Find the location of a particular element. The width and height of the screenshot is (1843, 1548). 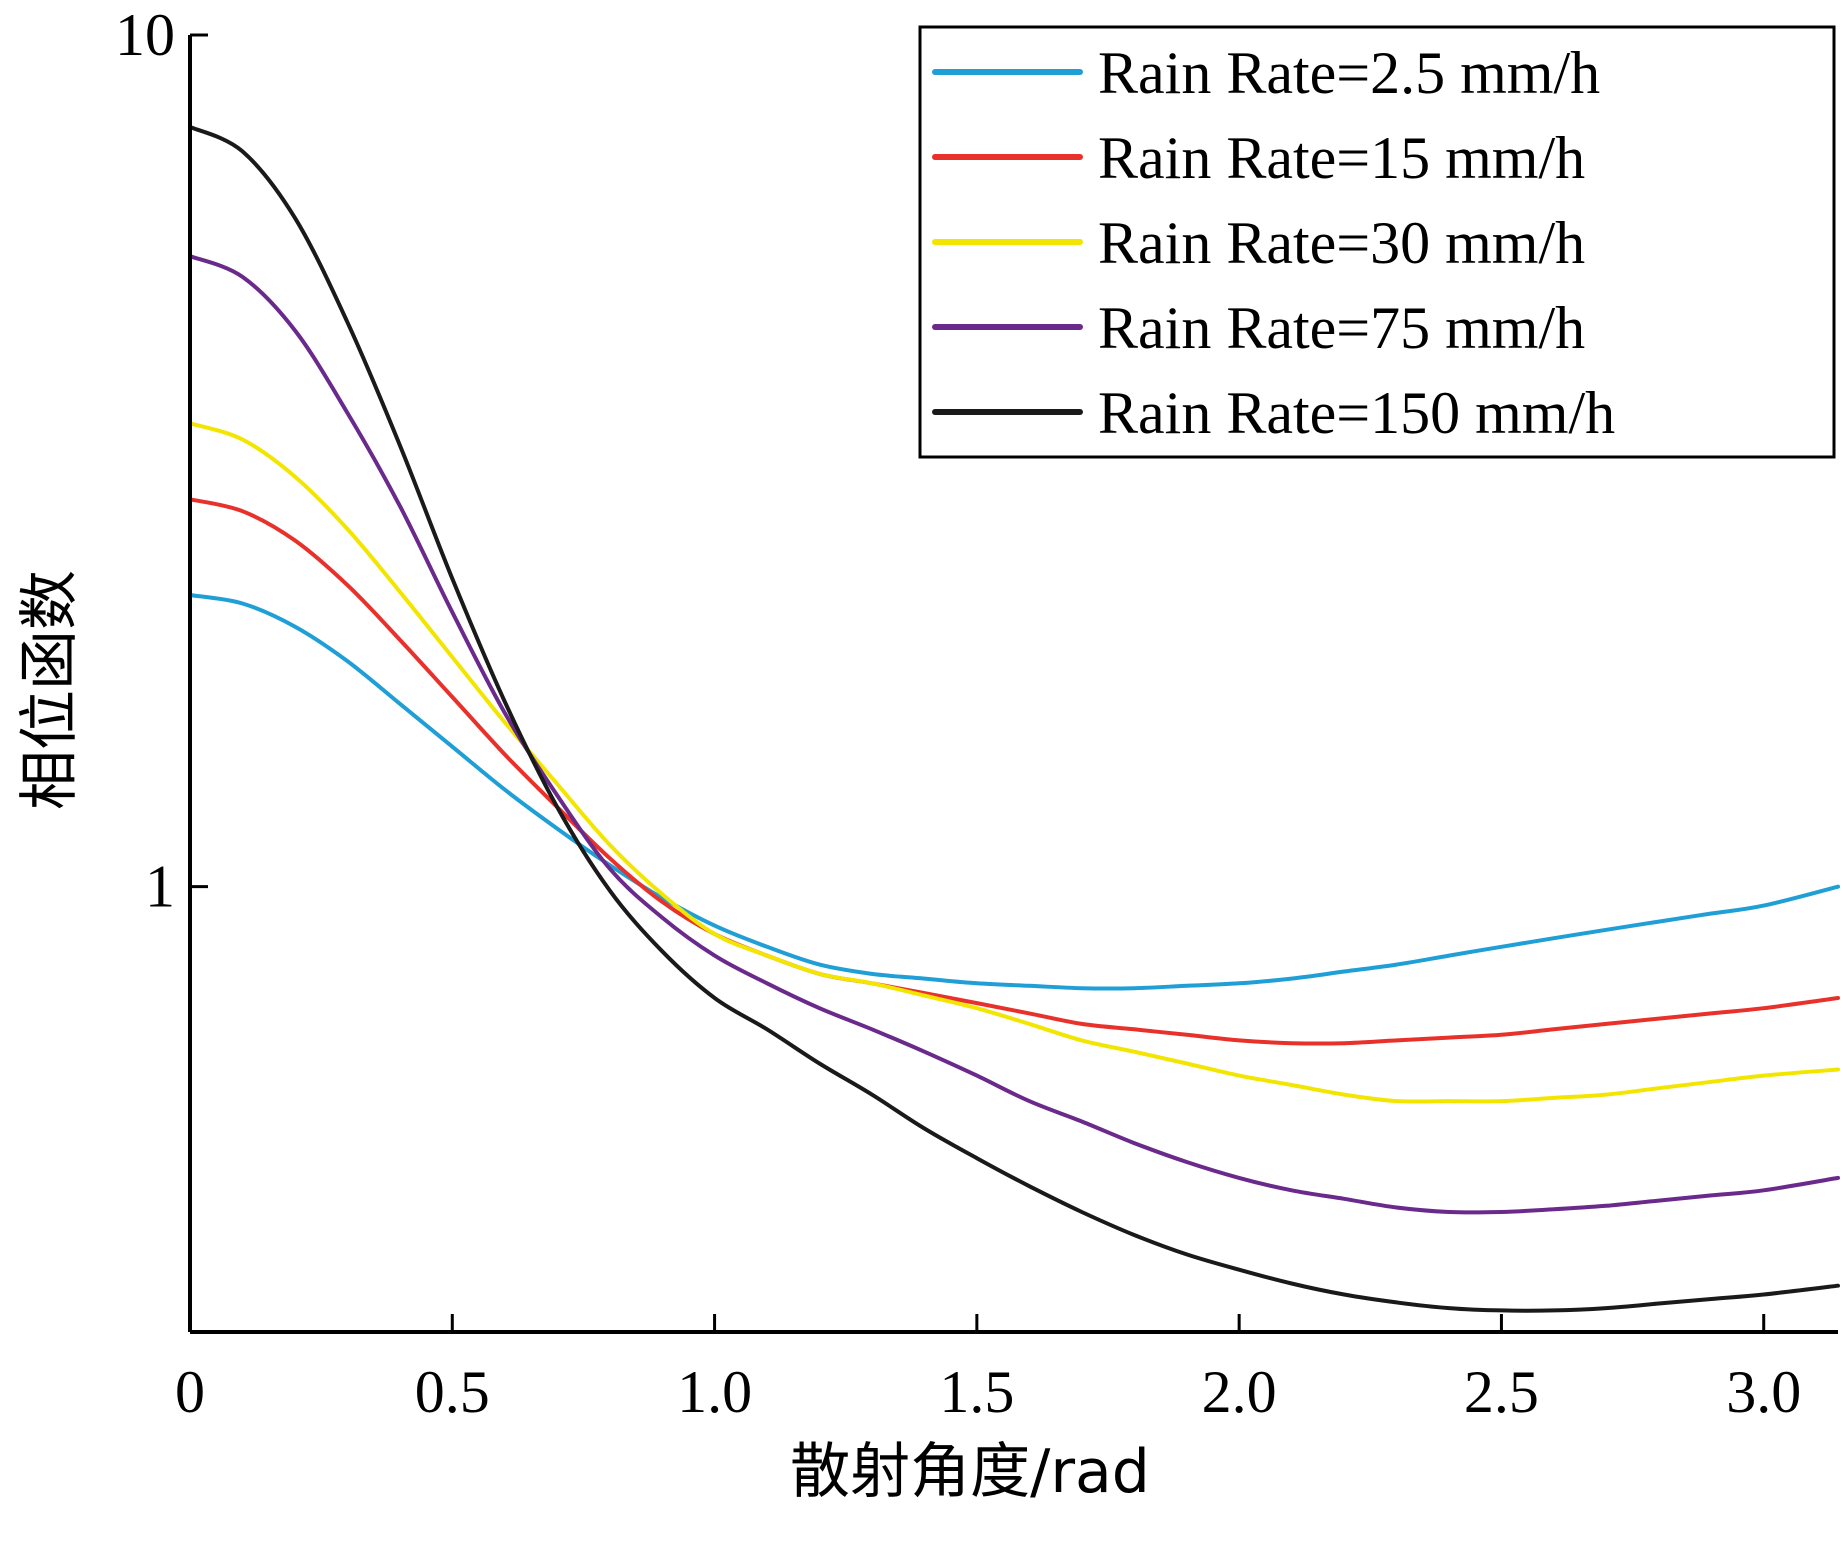

x-ticks: 0 0.5 1.0 1.5 2.0 2.5 3.0 is located at coordinates (988, 1369).